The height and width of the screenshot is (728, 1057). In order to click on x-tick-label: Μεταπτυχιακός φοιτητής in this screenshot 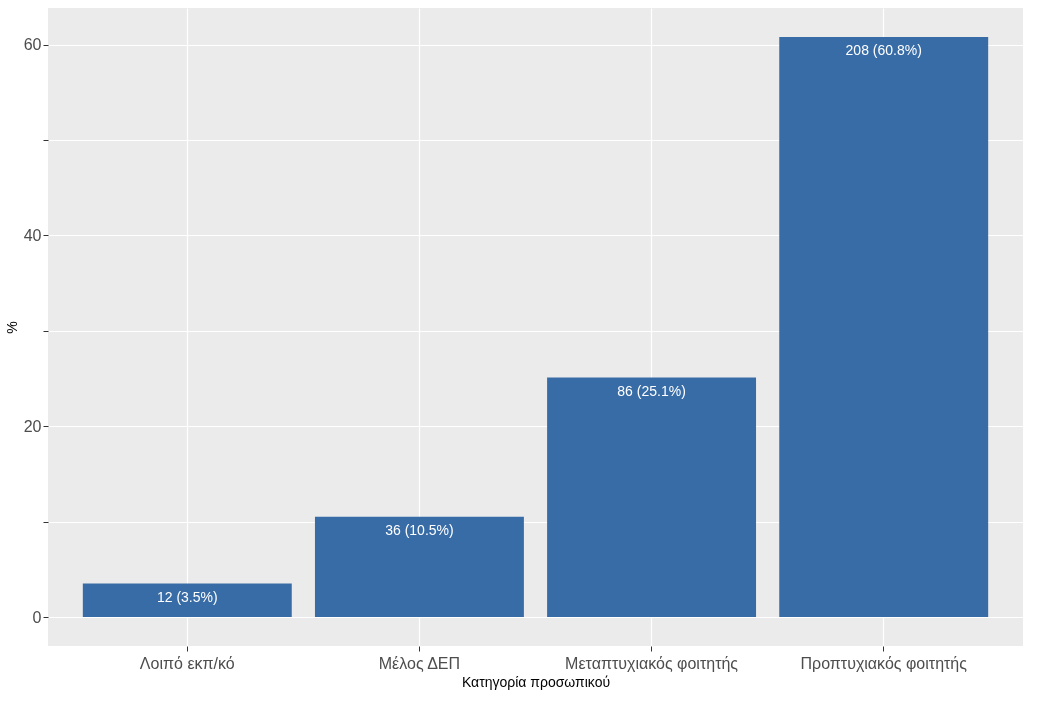, I will do `click(652, 663)`.